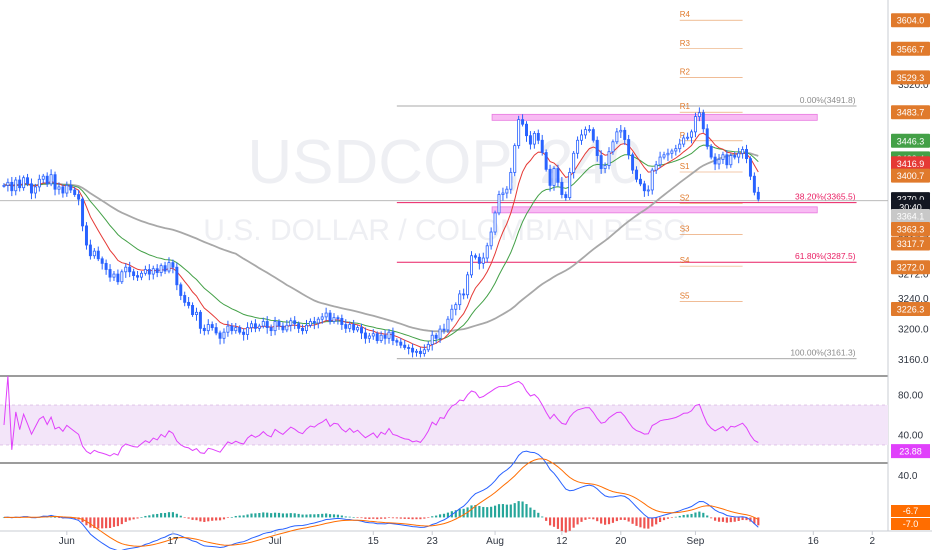  I want to click on price-tag-label: 3317.7, so click(911, 244).